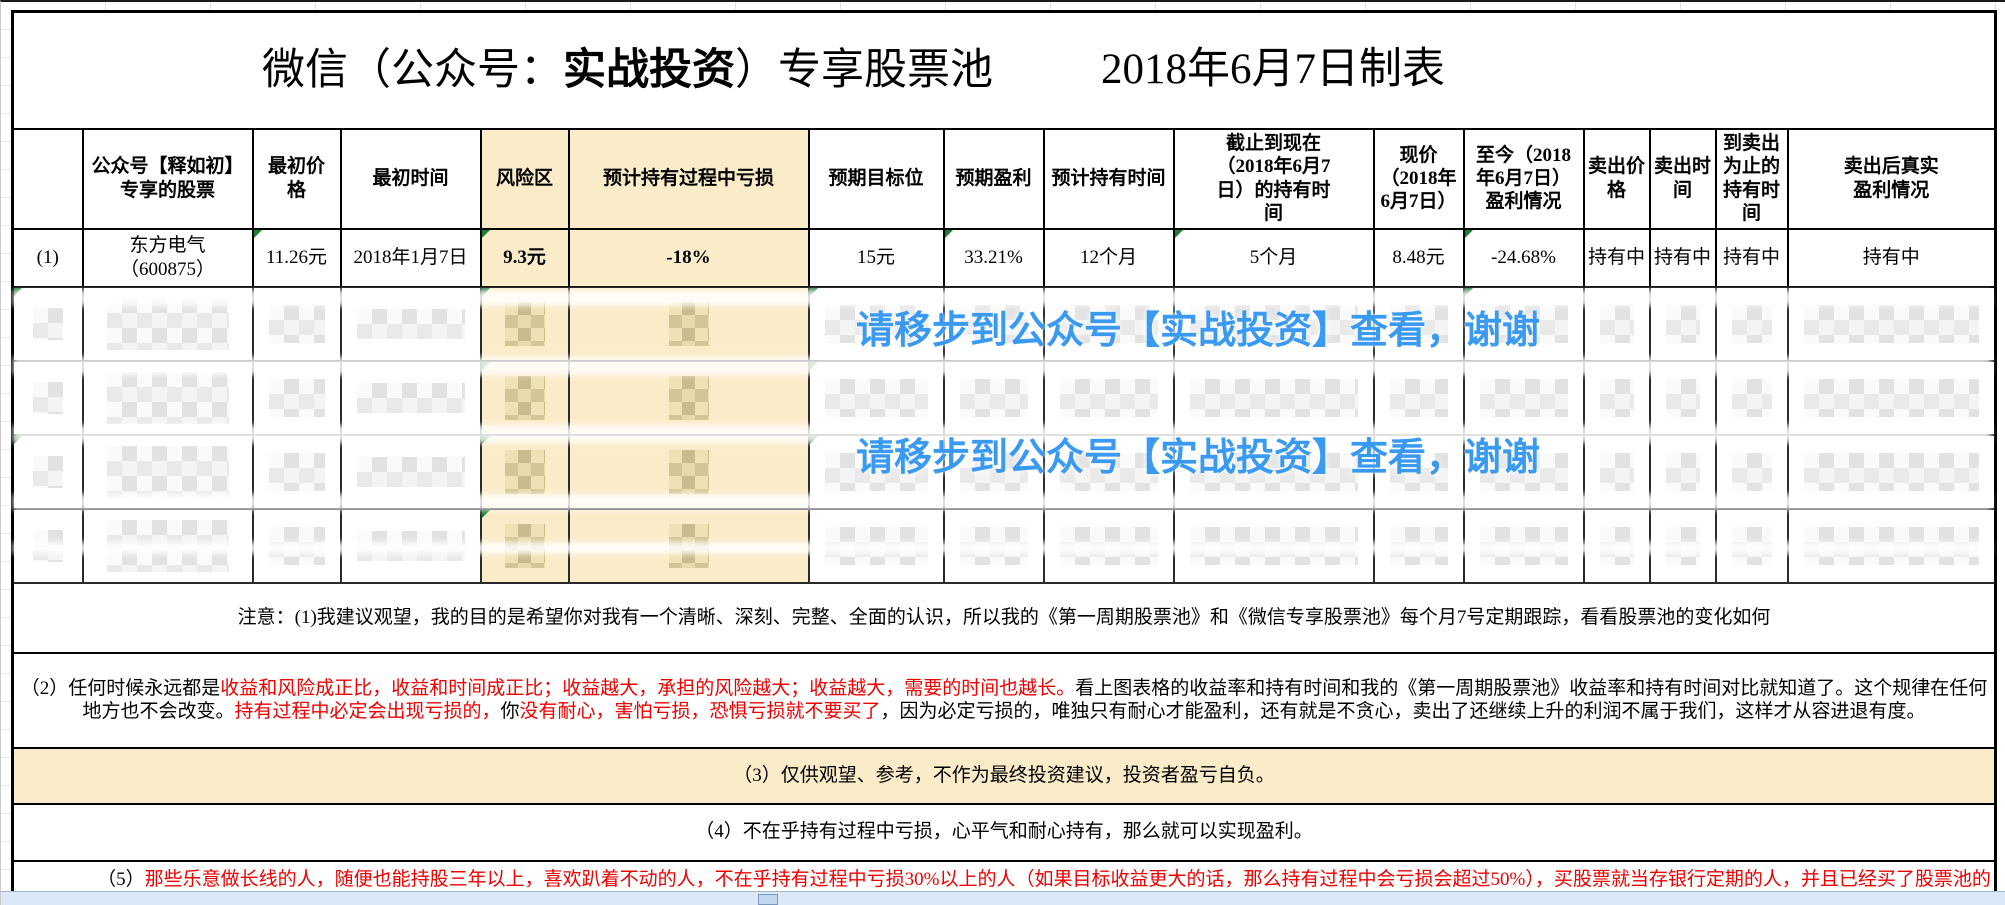 The width and height of the screenshot is (2005, 905). Describe the element at coordinates (1419, 258) in the screenshot. I see `cell-current-price: 8.48元` at that location.